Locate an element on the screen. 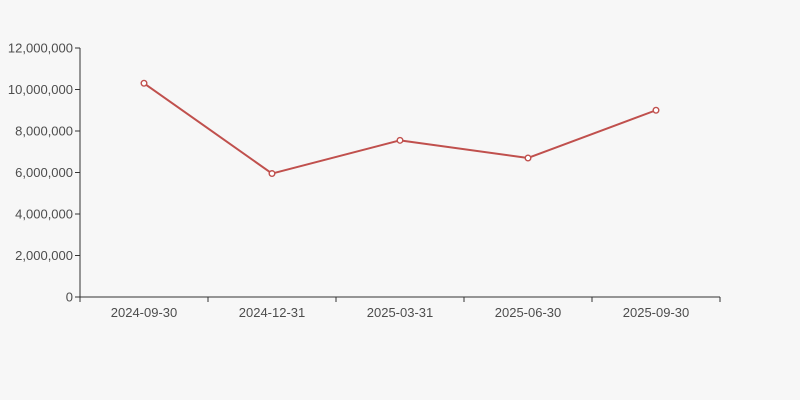  y-axis-tick-label: 6,000,000 is located at coordinates (44, 172).